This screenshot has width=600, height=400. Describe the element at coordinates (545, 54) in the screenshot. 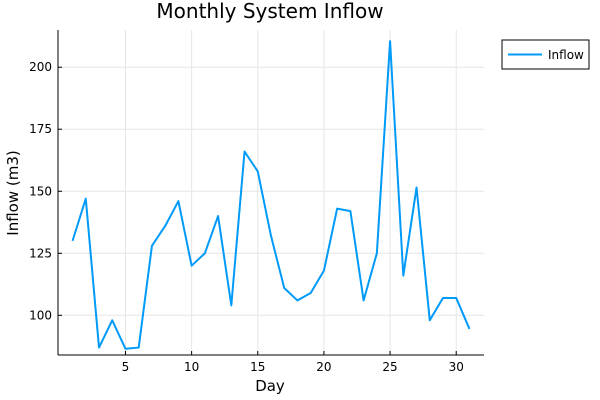

I see `legend: Inflow` at that location.